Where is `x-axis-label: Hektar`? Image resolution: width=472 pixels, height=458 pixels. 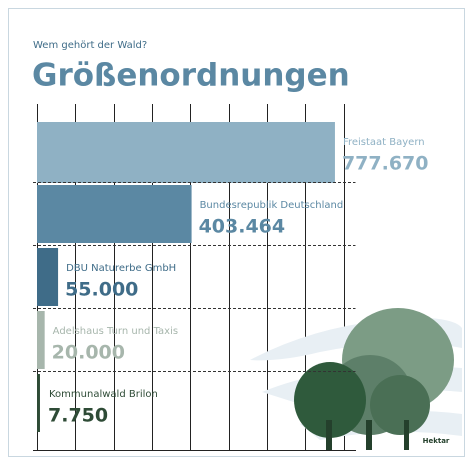 x-axis-label: Hektar is located at coordinates (436, 441).